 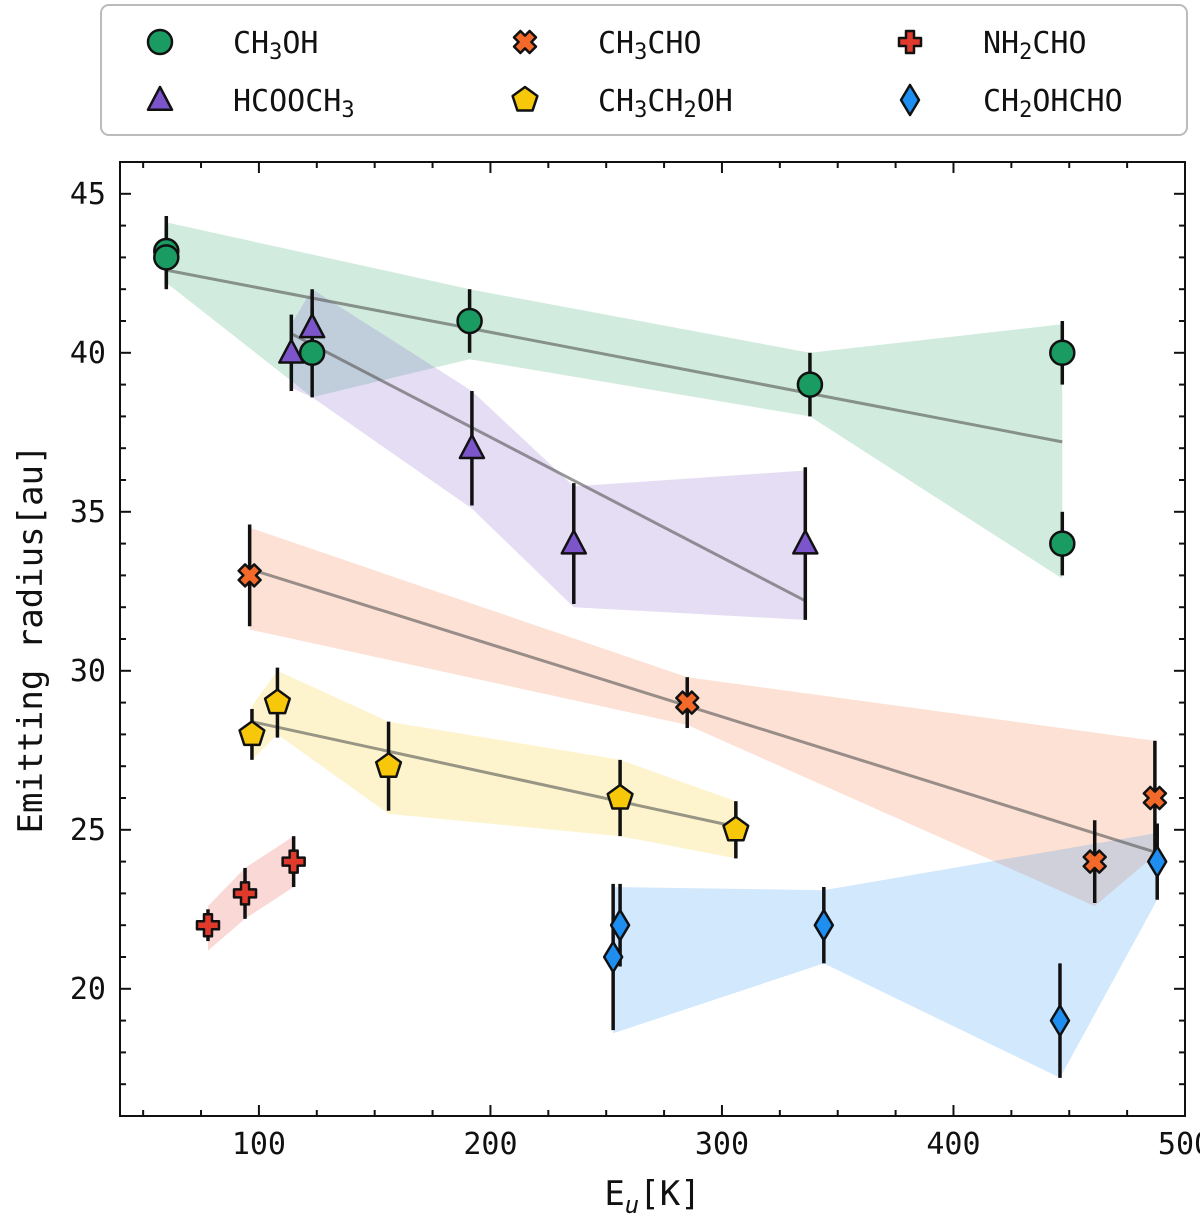 What do you see at coordinates (88, 671) in the screenshot?
I see `y-tick-label-30: 30` at bounding box center [88, 671].